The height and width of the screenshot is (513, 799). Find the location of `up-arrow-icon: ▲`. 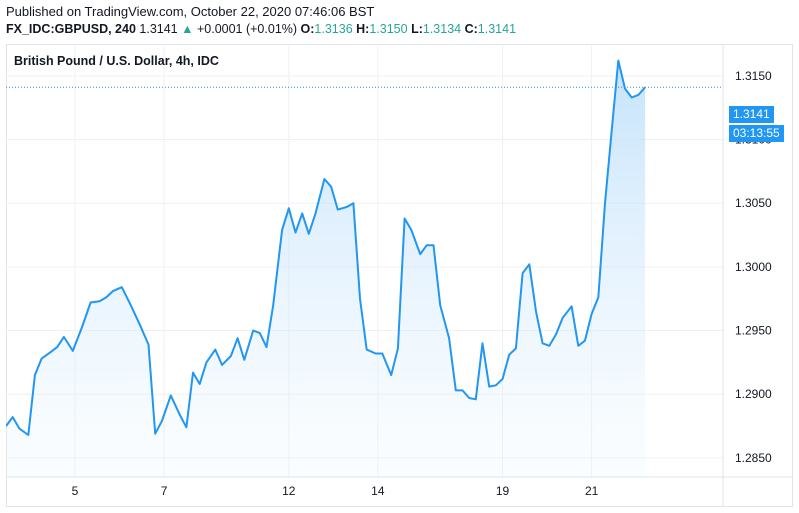

up-arrow-icon: ▲ is located at coordinates (187, 29).